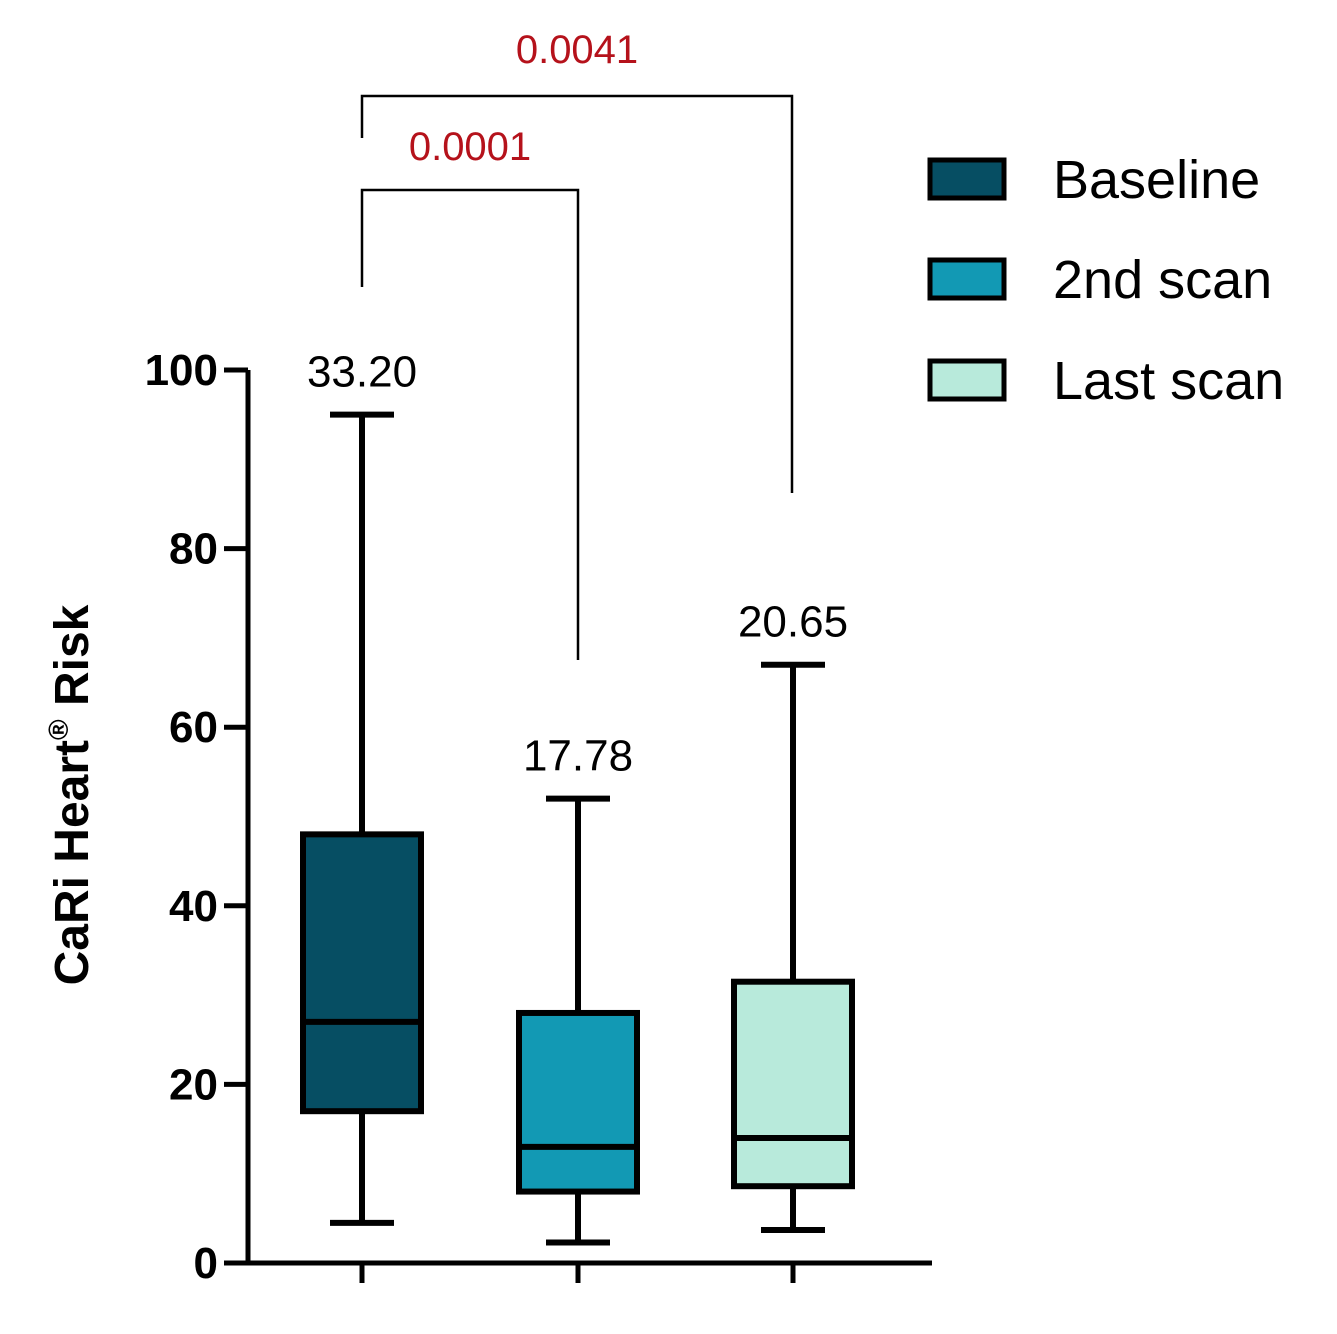 Image resolution: width=1337 pixels, height=1334 pixels. I want to click on p-value-label: 0.0041, so click(577, 50).